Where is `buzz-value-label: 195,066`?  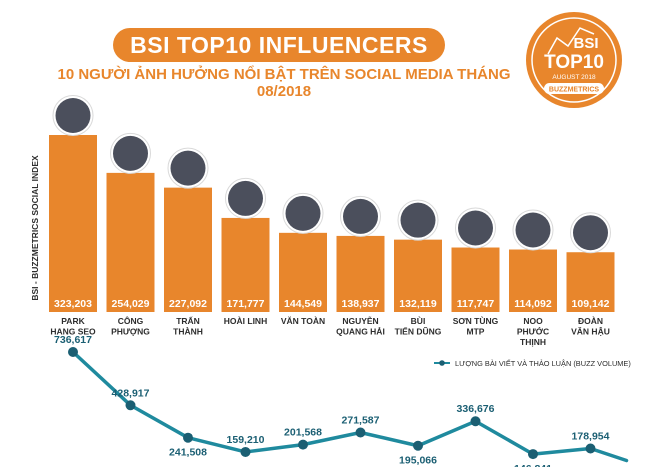 buzz-value-label: 195,066 is located at coordinates (418, 461).